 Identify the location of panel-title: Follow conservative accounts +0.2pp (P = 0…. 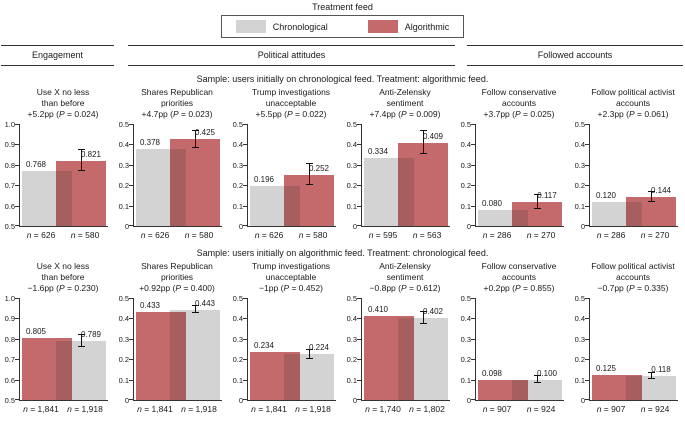
(519, 277).